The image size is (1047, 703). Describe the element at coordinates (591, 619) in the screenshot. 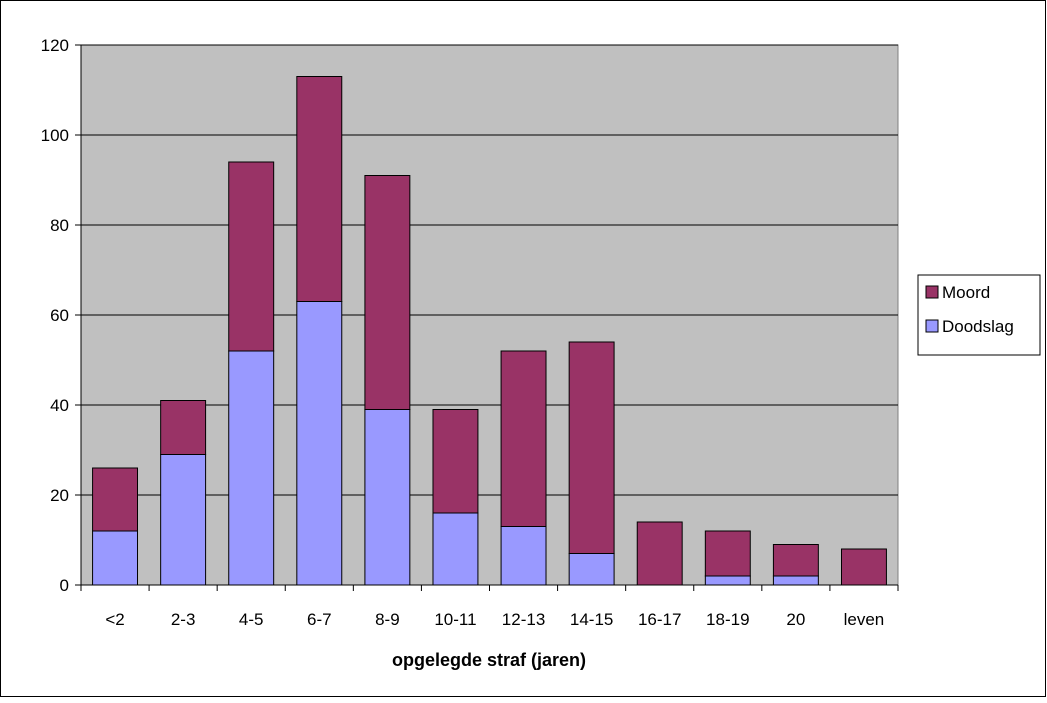

I see `x-tick-label: 14-15` at that location.